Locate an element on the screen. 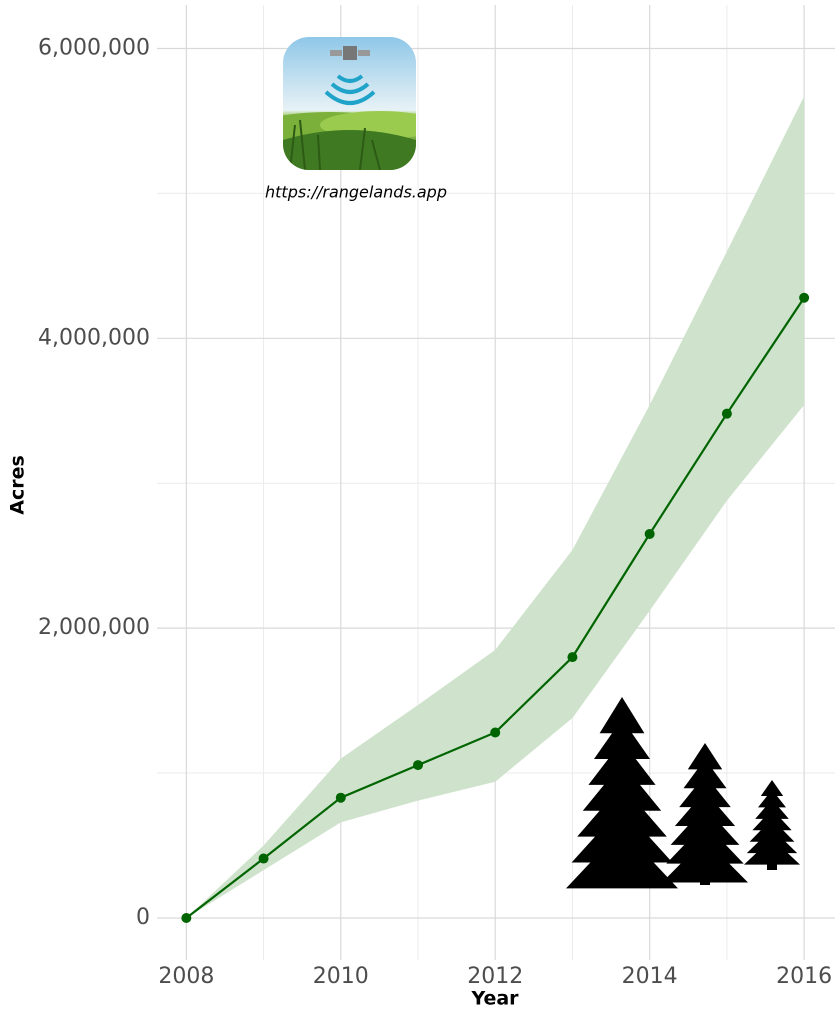  x-tick-label: 2008 is located at coordinates (186, 976).